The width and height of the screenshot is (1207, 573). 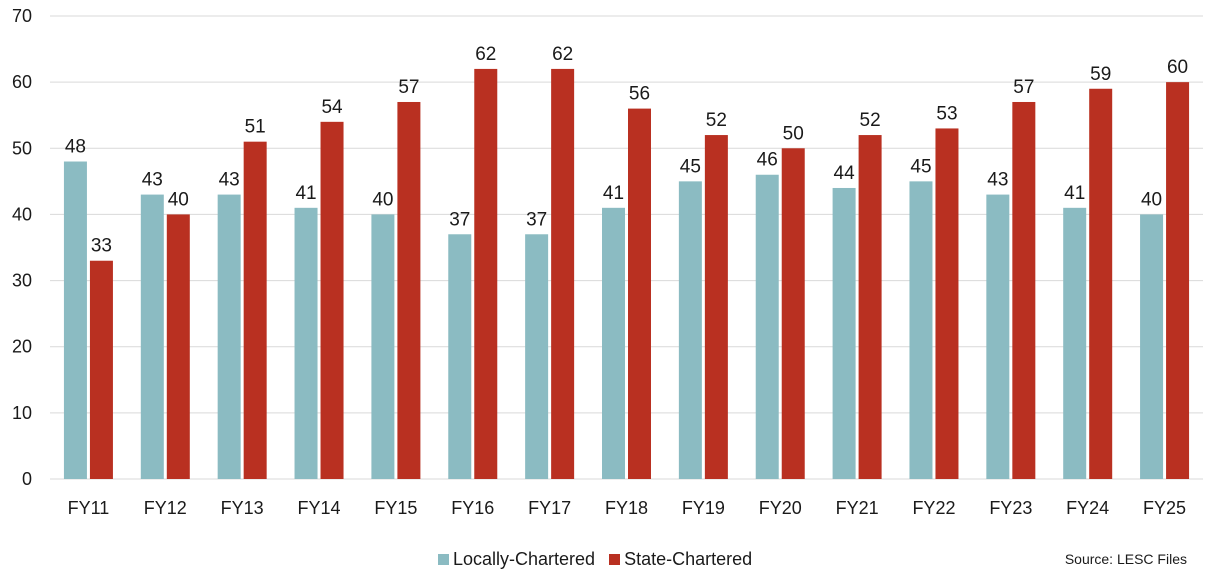 What do you see at coordinates (563, 274) in the screenshot?
I see `bar-state-chartered-fy17` at bounding box center [563, 274].